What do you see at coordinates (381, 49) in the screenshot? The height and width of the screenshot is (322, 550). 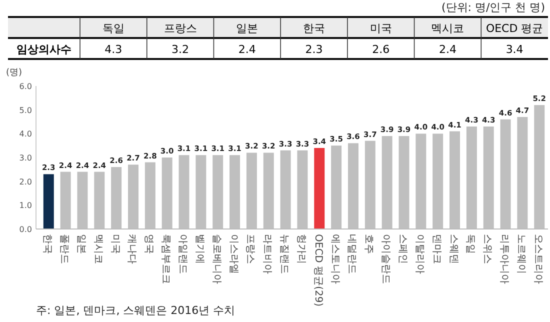 I see `data-label: 2.6` at bounding box center [381, 49].